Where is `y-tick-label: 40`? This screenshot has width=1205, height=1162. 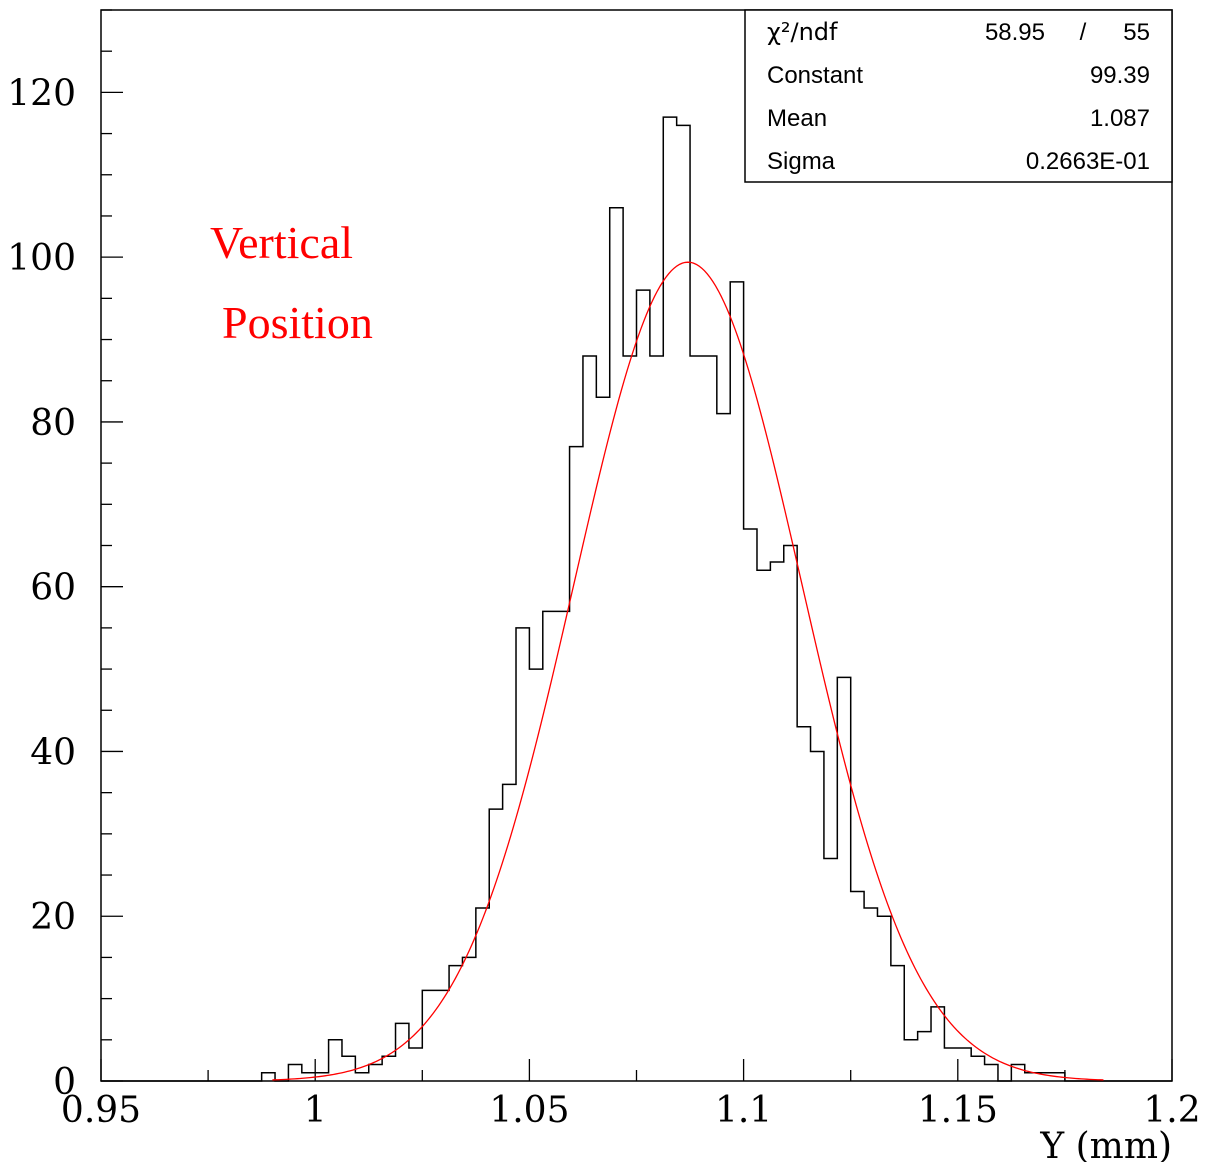 y-tick-label: 40 is located at coordinates (53, 752).